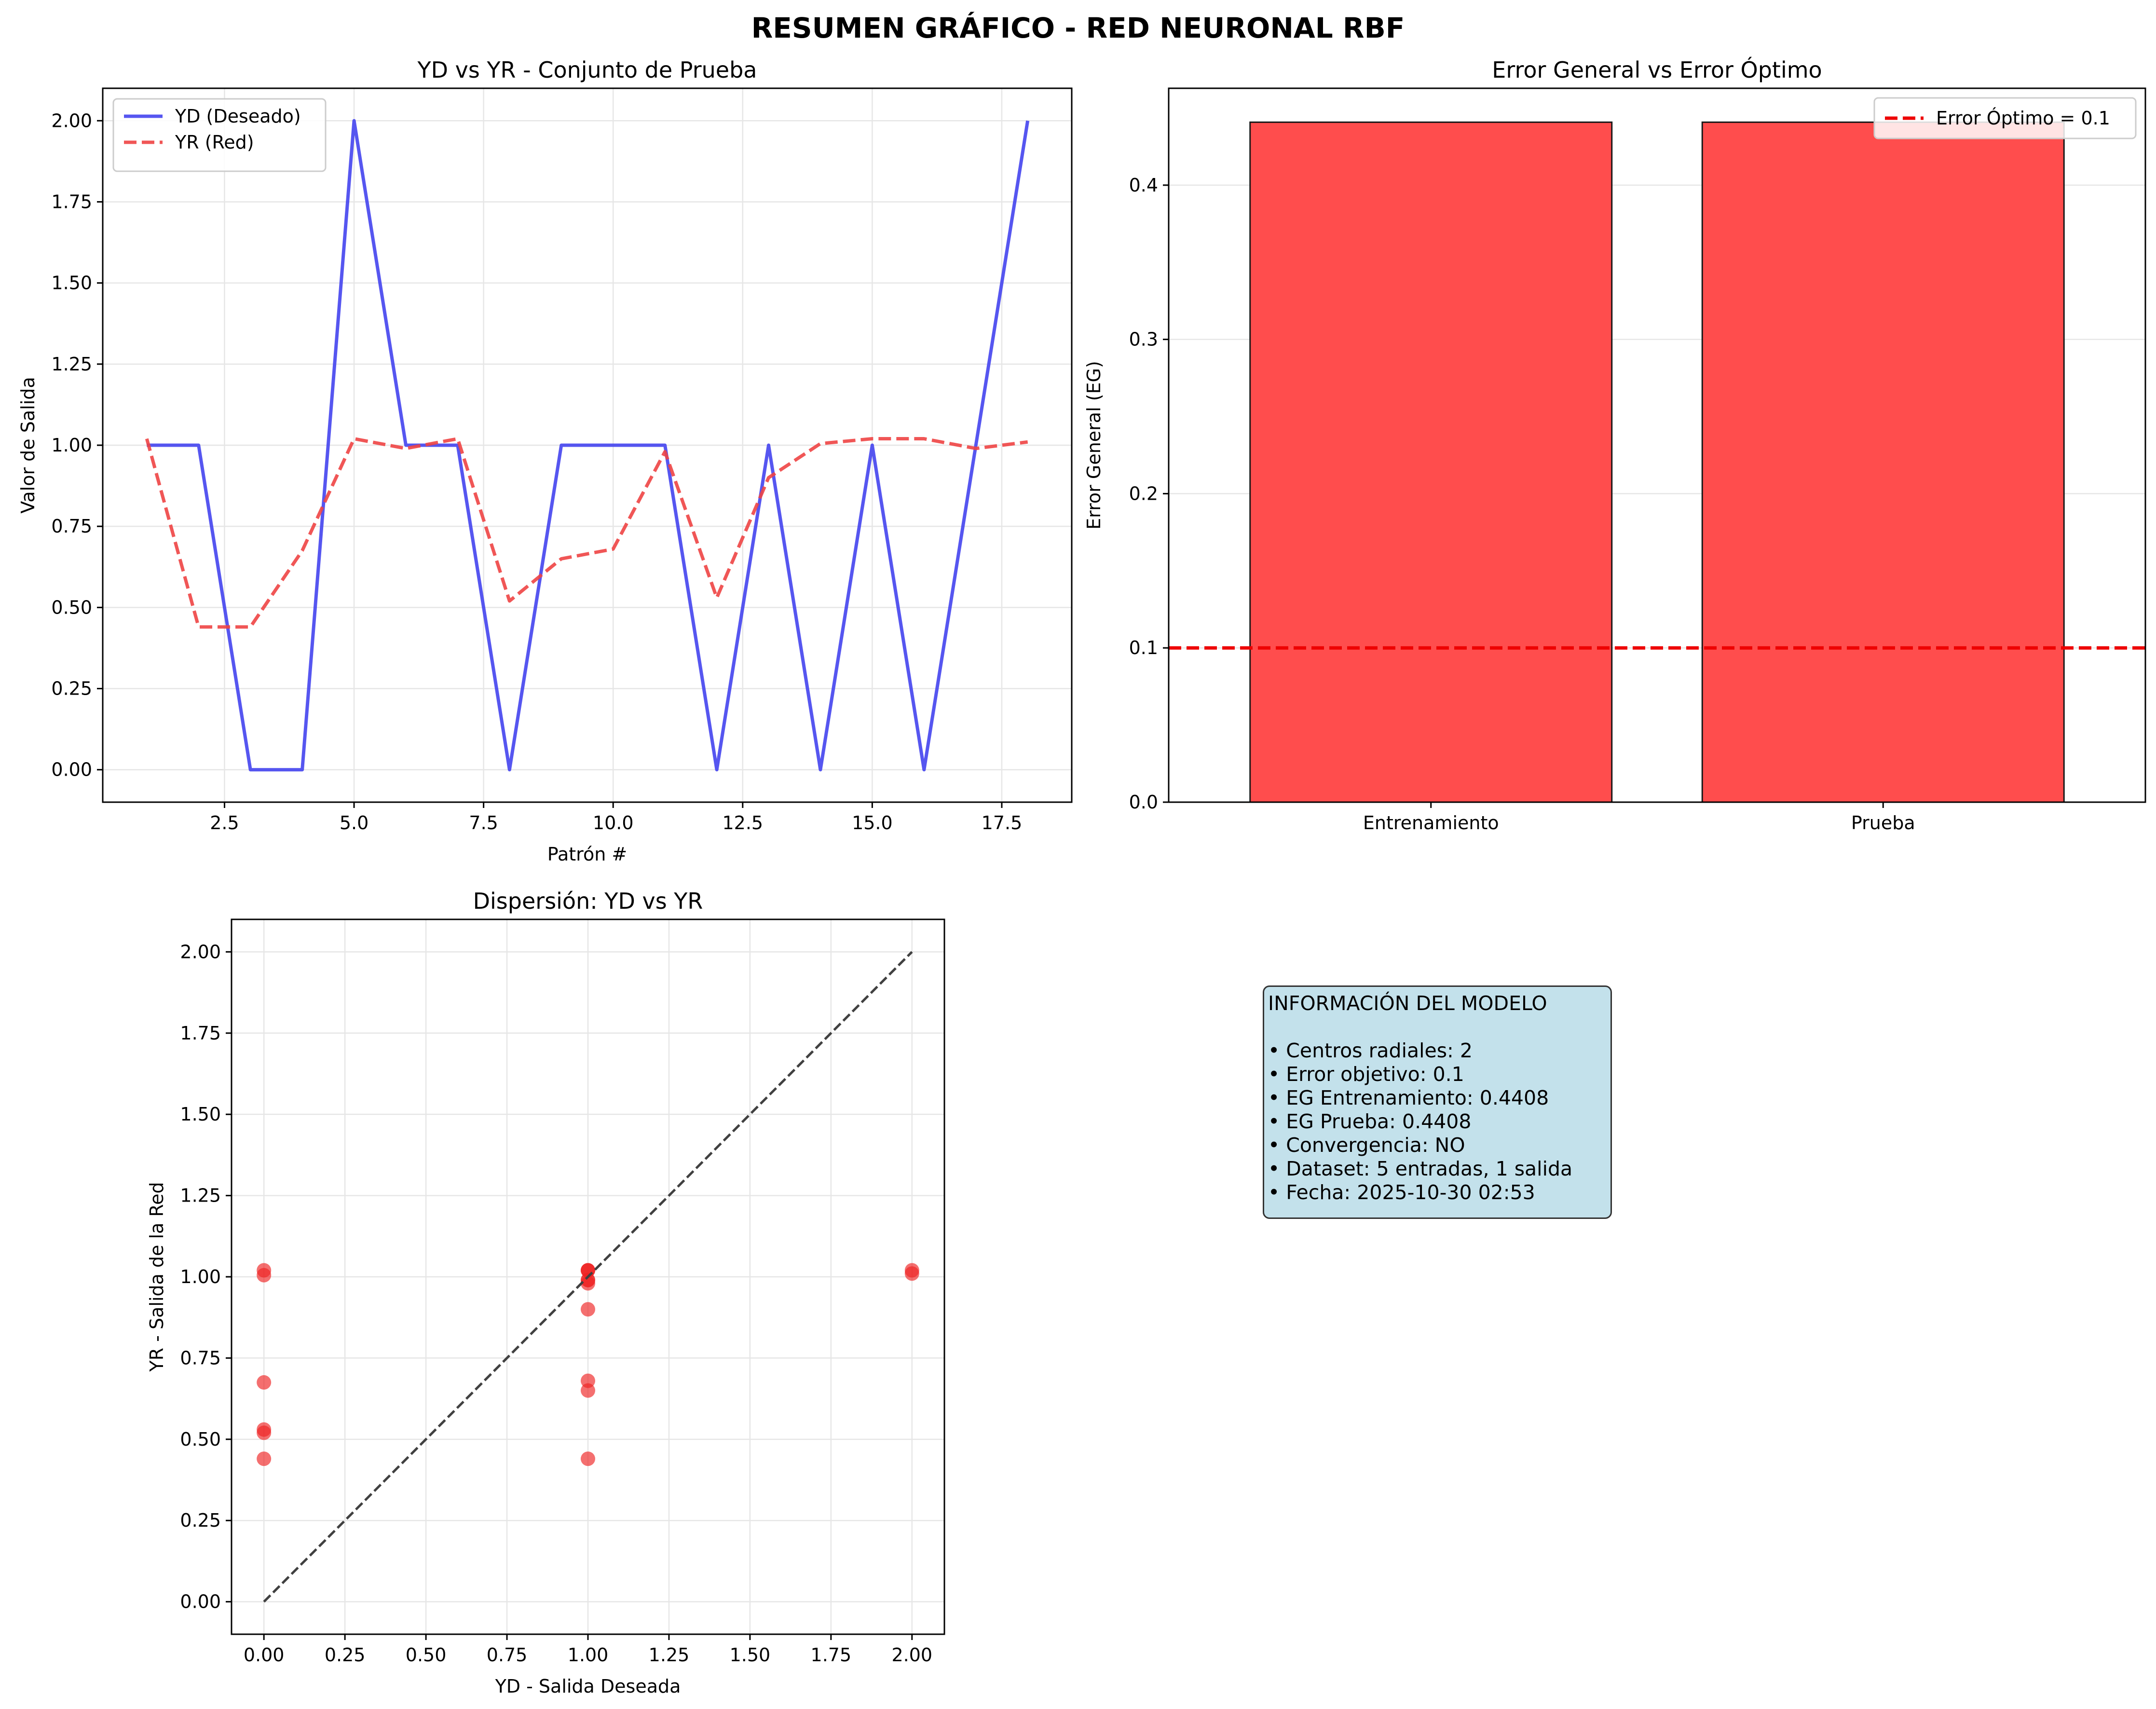 The width and height of the screenshot is (2156, 1709). What do you see at coordinates (507, 1655) in the screenshot?
I see `x-tick-label: 0.75` at bounding box center [507, 1655].